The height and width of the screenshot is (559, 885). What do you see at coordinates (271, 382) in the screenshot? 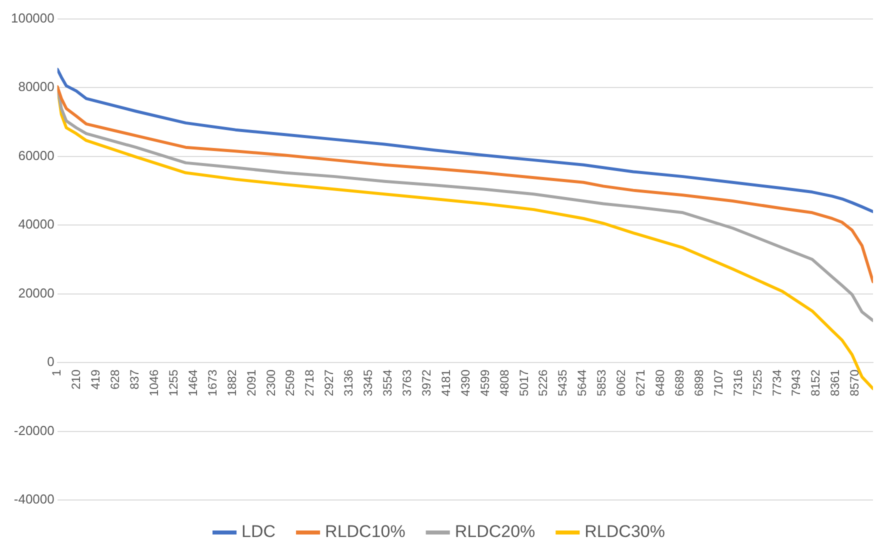
I see `x-tick-label: 2300` at bounding box center [271, 382].